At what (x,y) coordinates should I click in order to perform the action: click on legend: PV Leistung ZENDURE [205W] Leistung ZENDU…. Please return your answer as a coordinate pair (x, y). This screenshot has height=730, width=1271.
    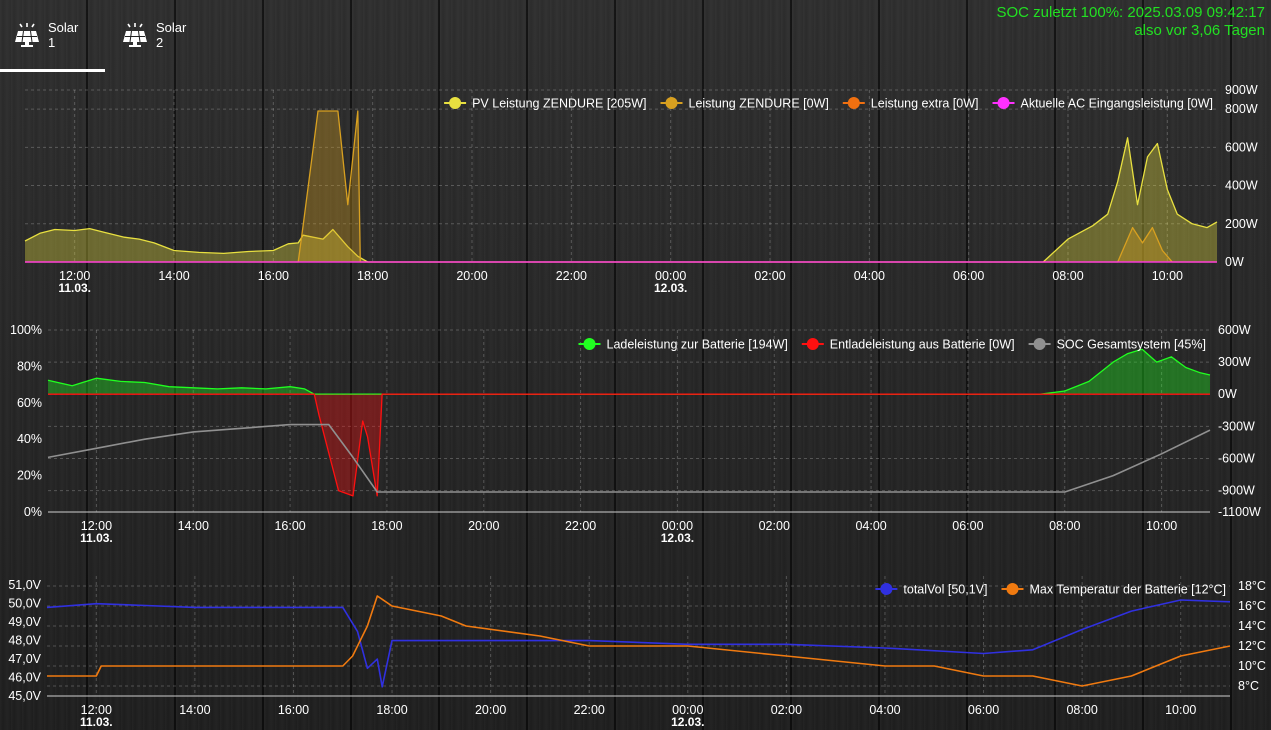
    Looking at the image, I should click on (828, 104).